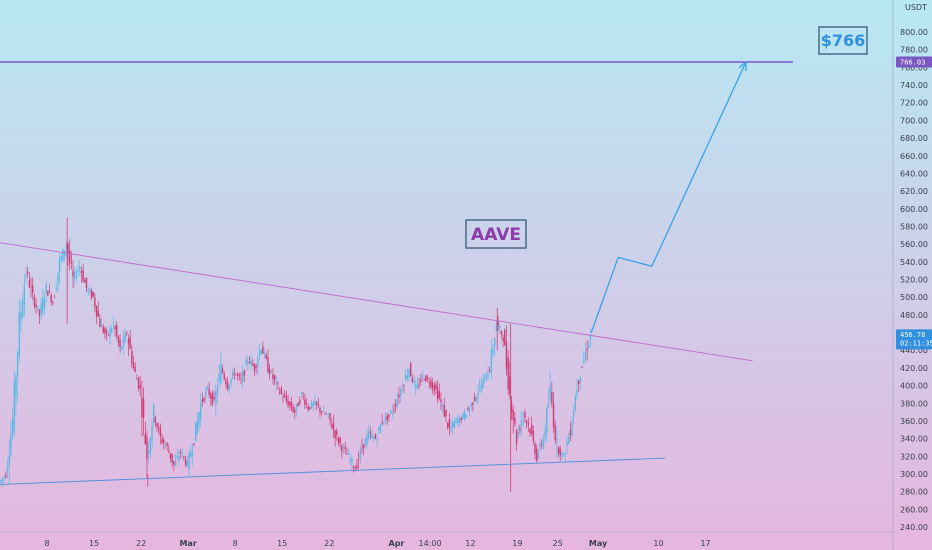 This screenshot has height=550, width=932. I want to click on price-tick-label: 280.00, so click(914, 492).